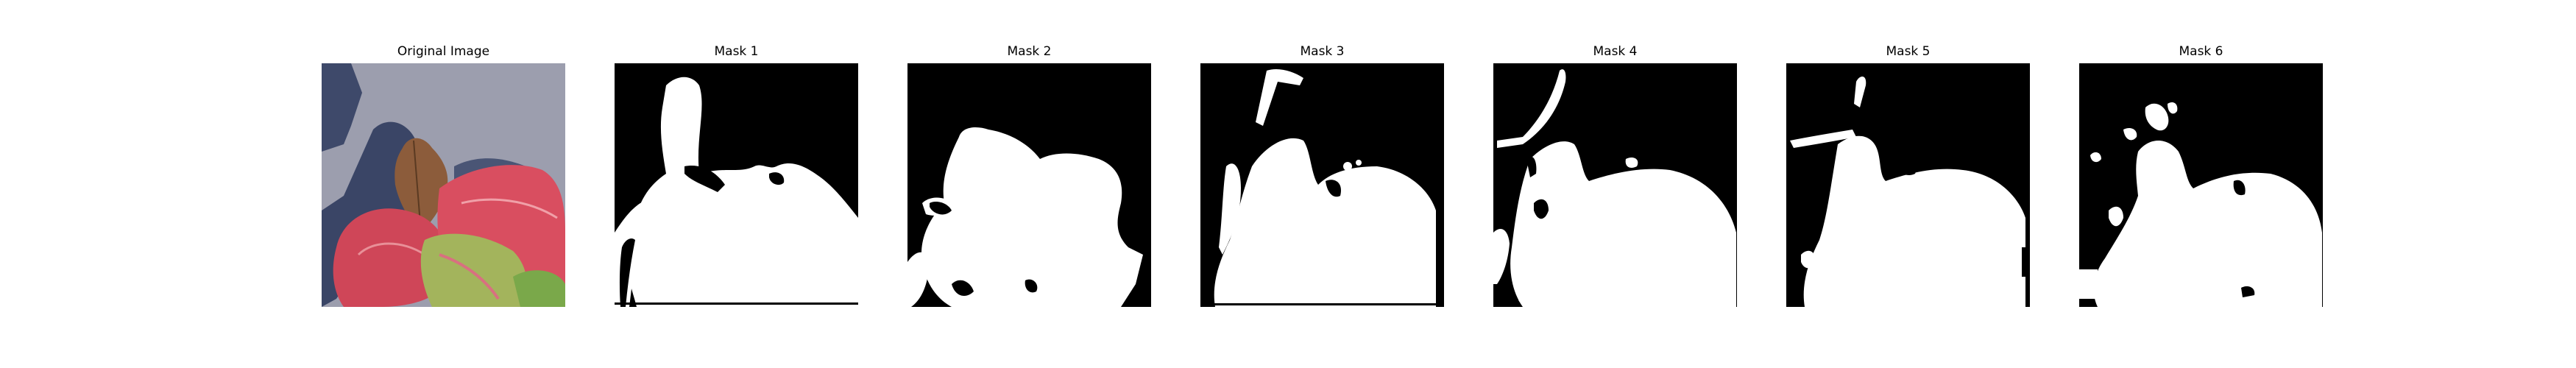 The height and width of the screenshot is (368, 2576). What do you see at coordinates (2201, 52) in the screenshot?
I see `panel-title: Mask 6` at bounding box center [2201, 52].